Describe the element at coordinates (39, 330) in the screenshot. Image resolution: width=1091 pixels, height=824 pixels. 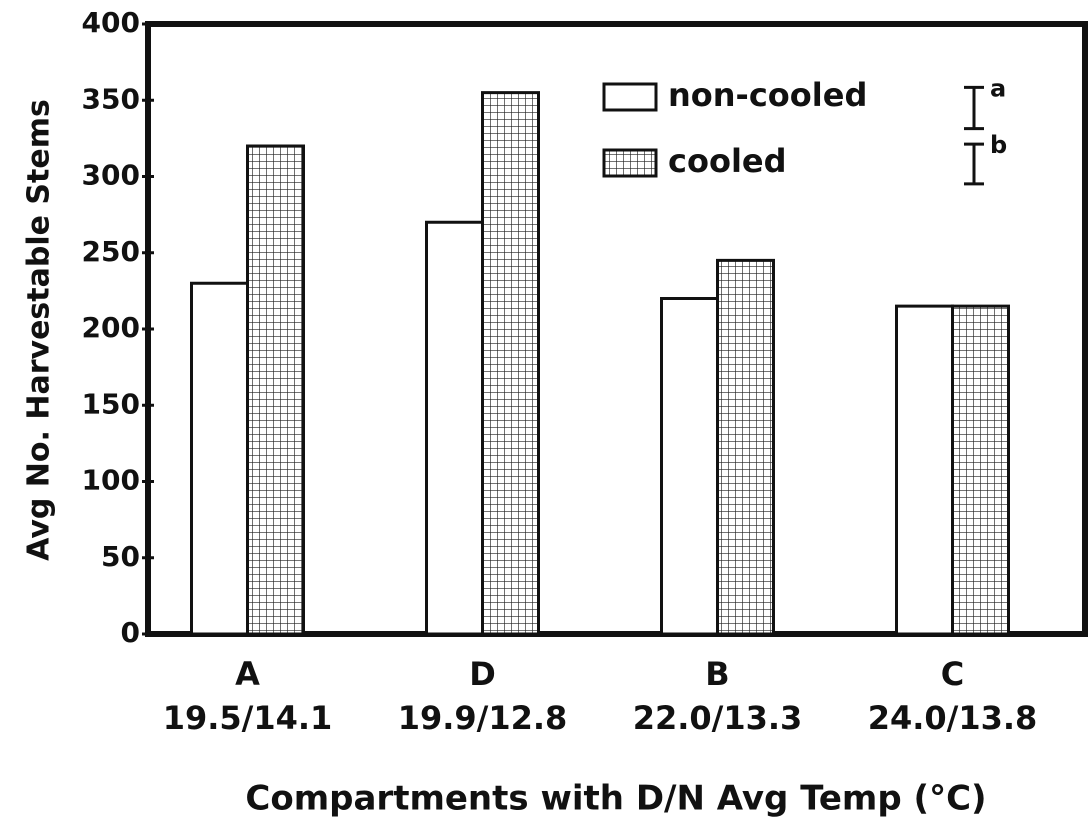
I see `y-axis-label: Avg No. Harvestable Stems` at that location.